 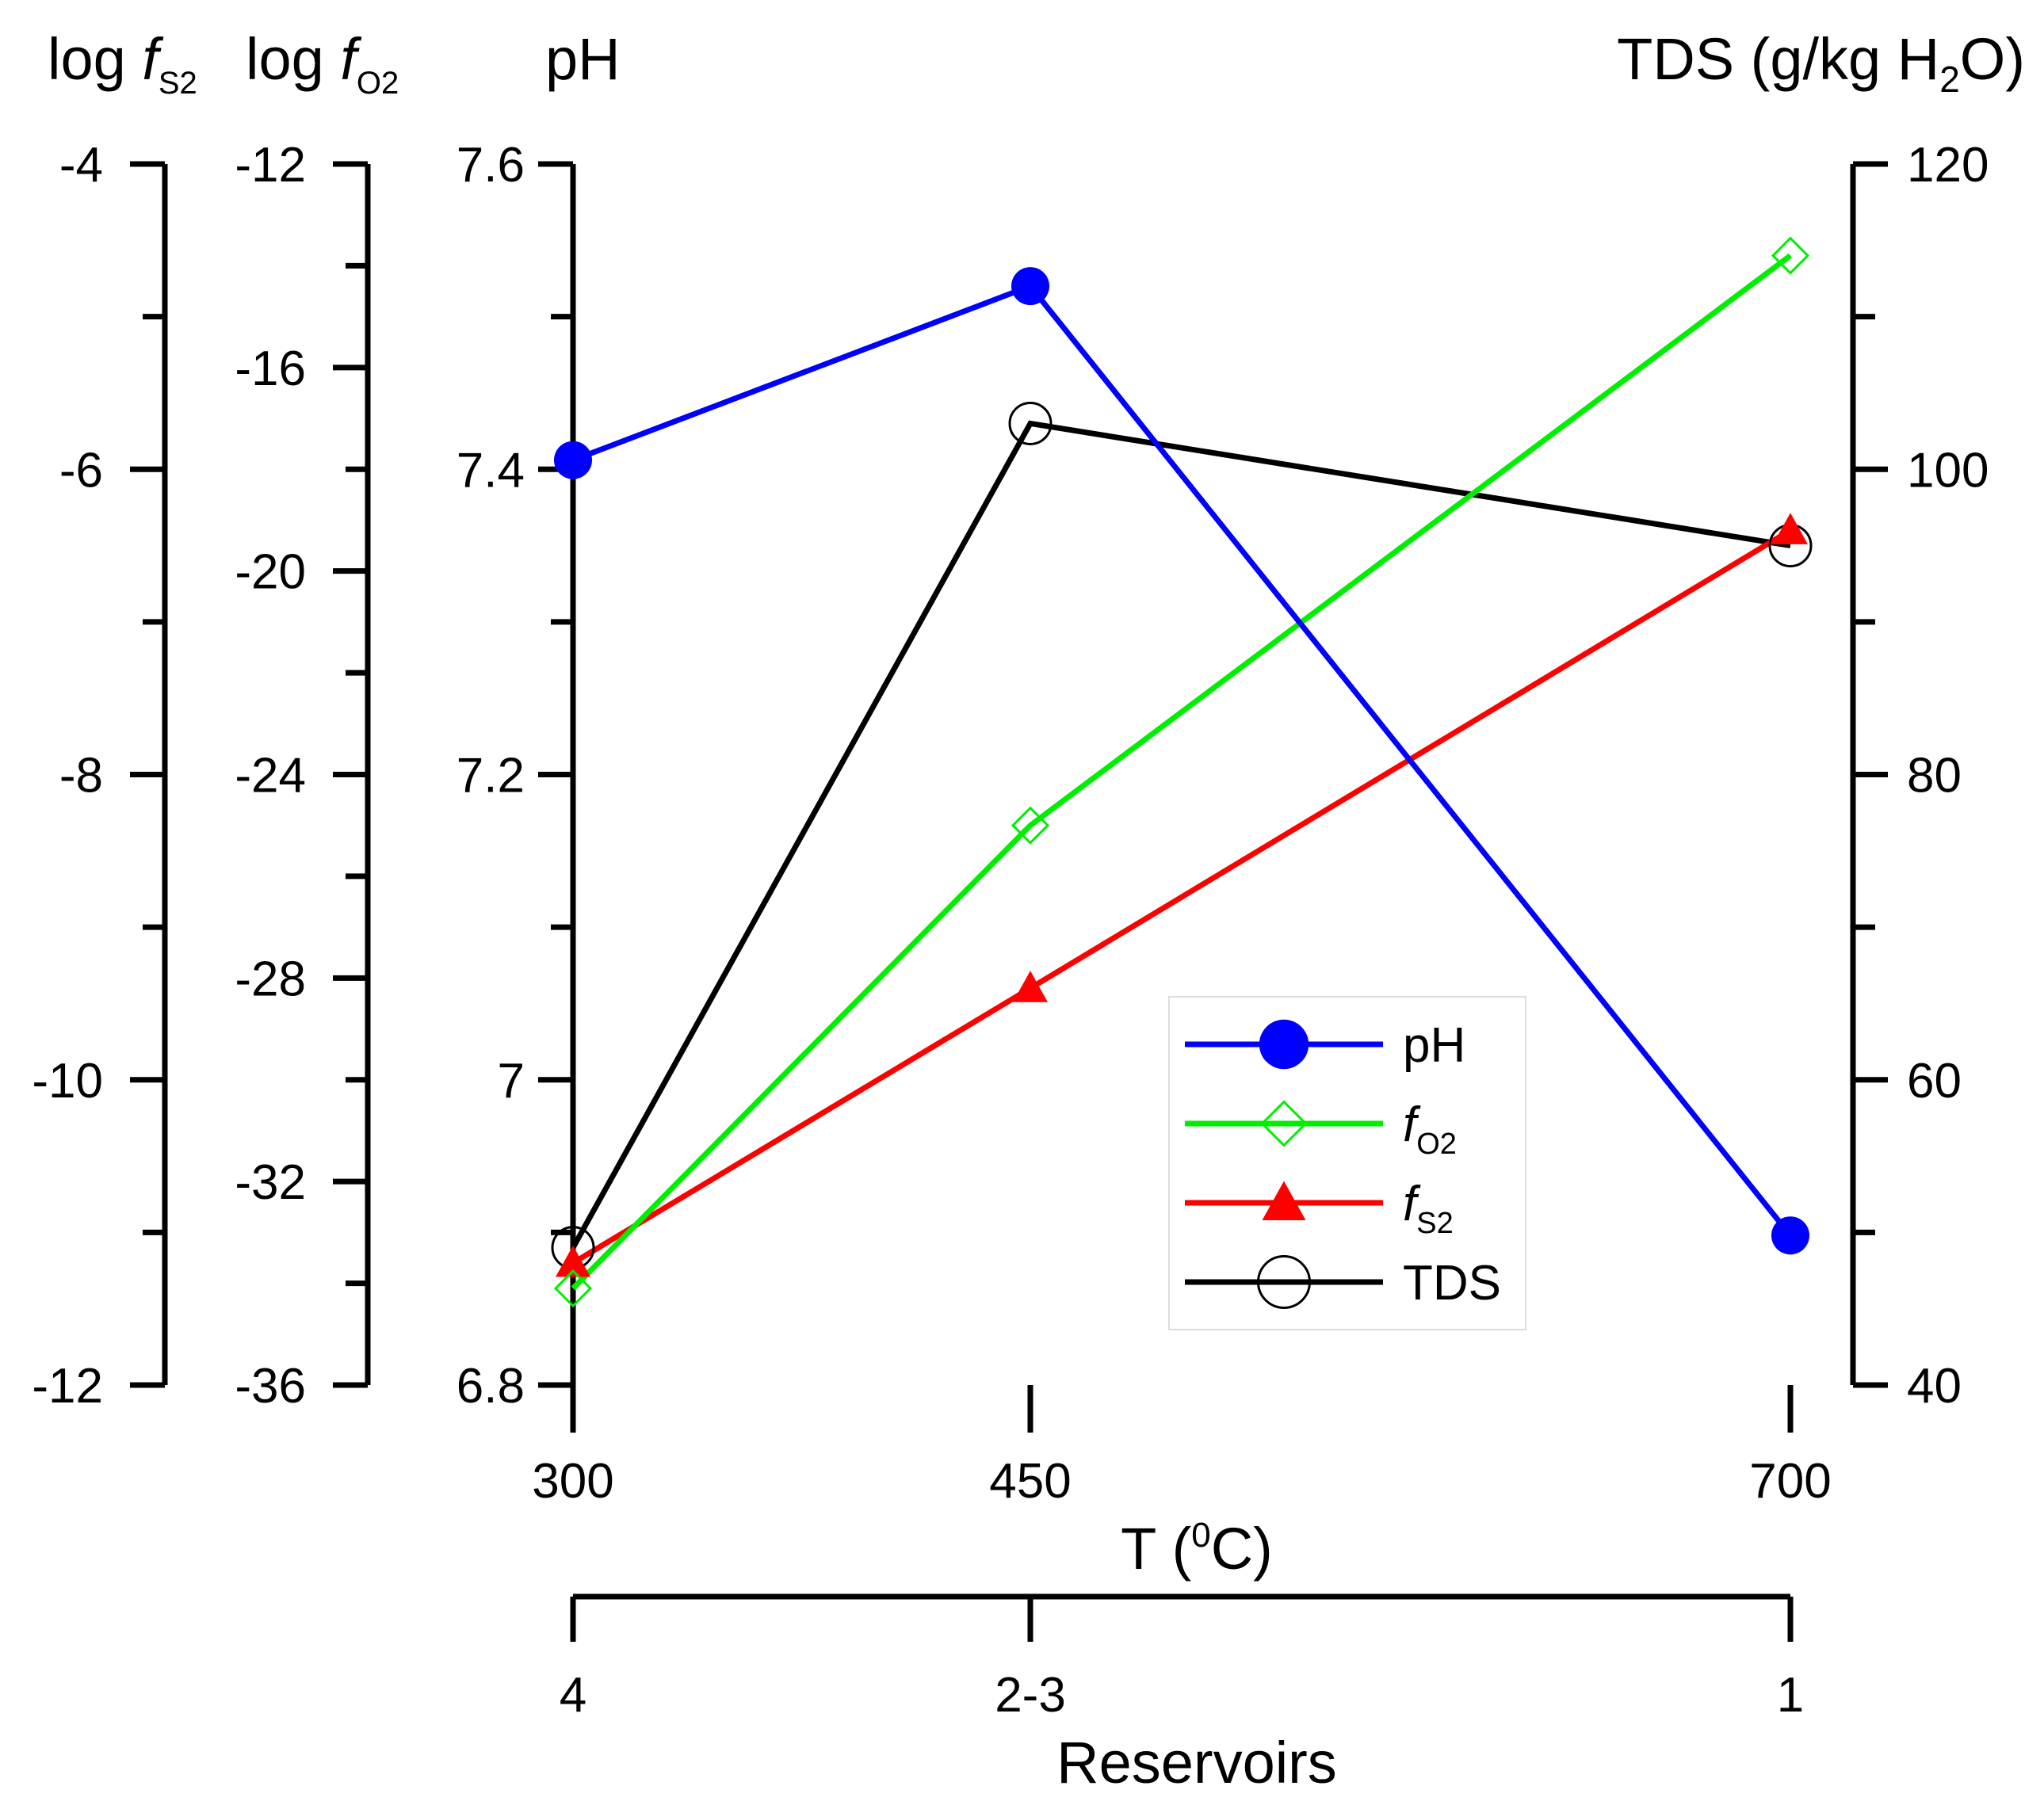 What do you see at coordinates (1935, 1386) in the screenshot?
I see `tds-tick-label: 40` at bounding box center [1935, 1386].